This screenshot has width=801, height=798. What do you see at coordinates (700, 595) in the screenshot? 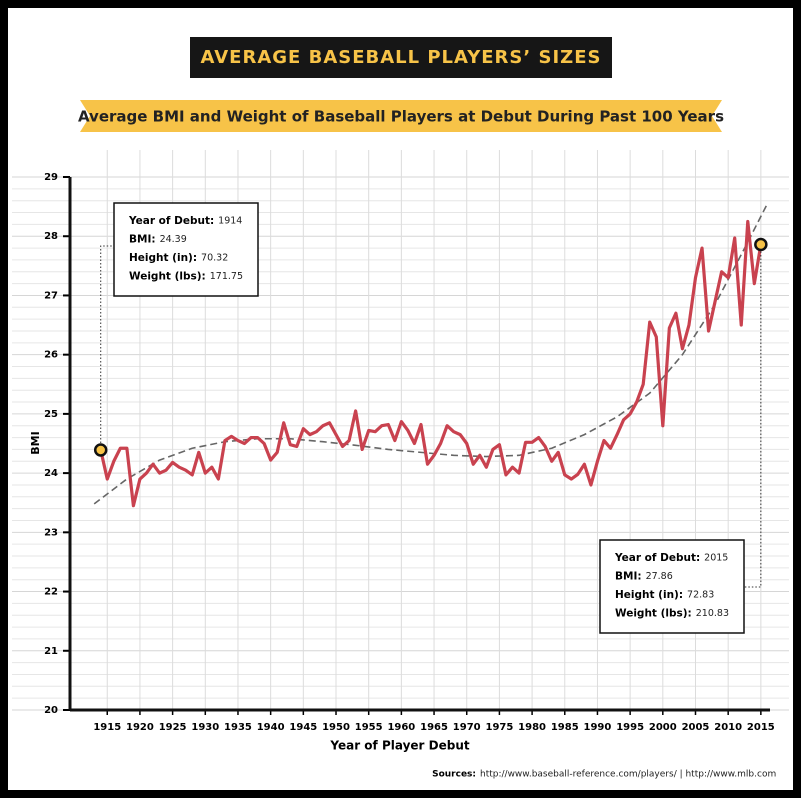
I see `callout-value: 72.83` at bounding box center [700, 595].